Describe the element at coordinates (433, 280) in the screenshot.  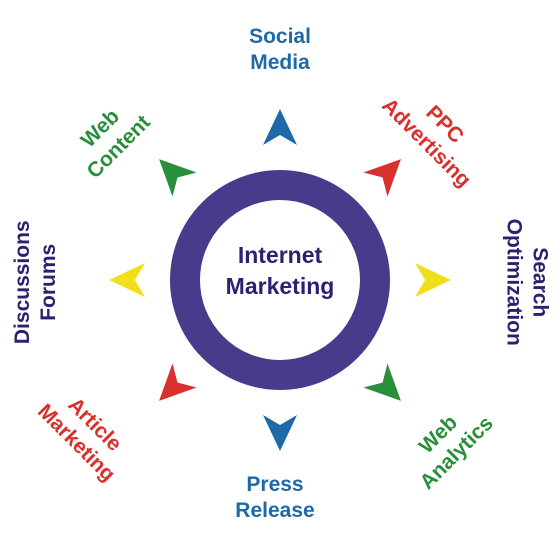
I see `arrowhead-search-optimization-icon` at that location.